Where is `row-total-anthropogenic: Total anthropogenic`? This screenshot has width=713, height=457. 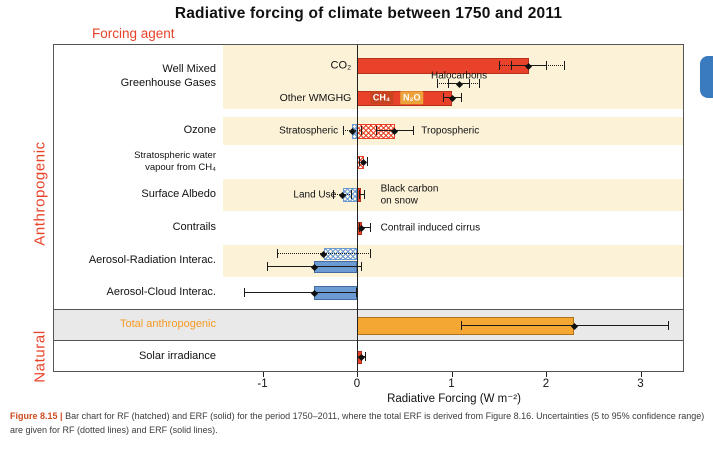 row-total-anthropogenic: Total anthropogenic is located at coordinates (368, 325).